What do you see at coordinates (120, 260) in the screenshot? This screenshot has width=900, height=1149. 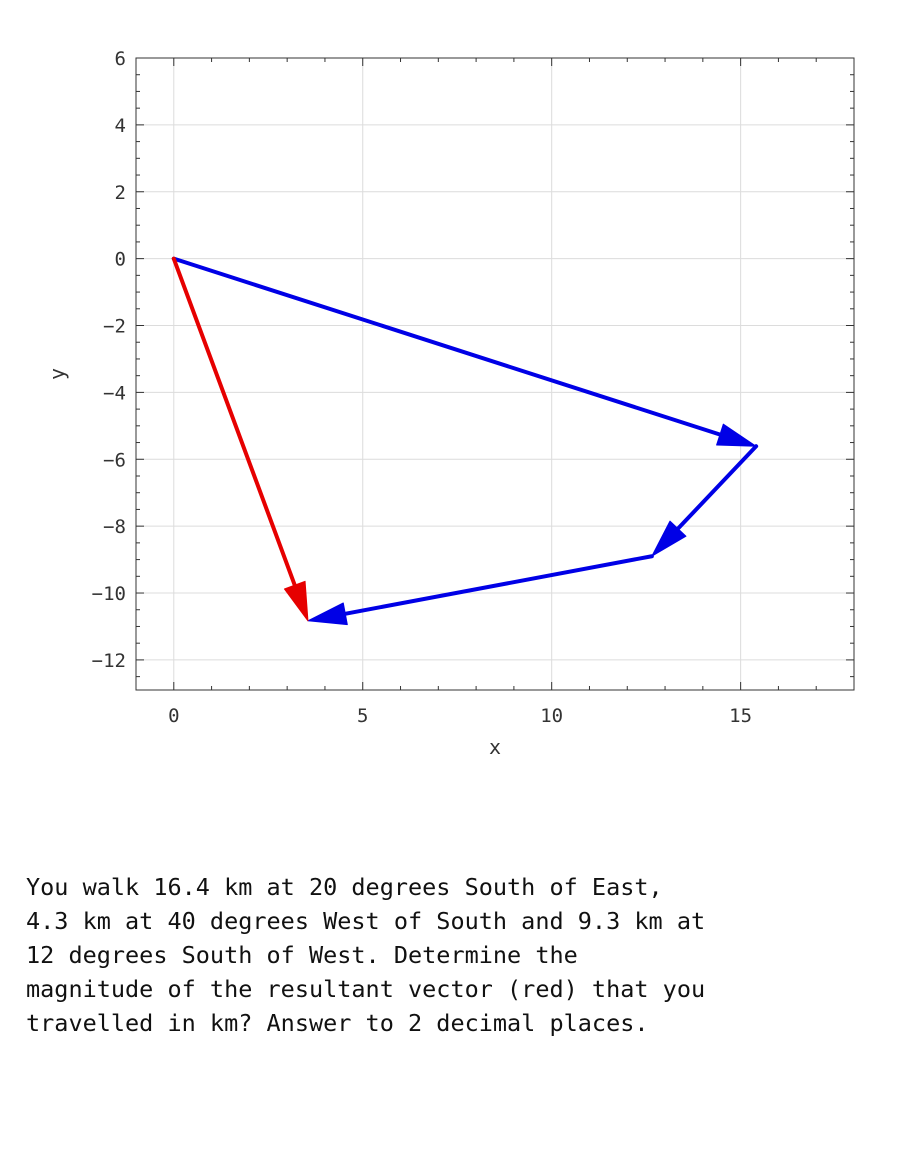 I see `y-tick-label: 0` at bounding box center [120, 260].